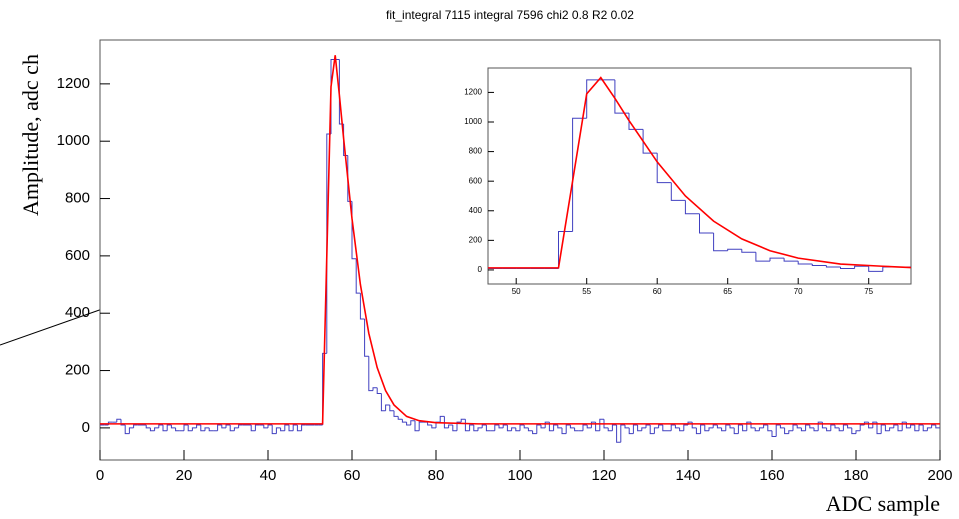 The image size is (959, 519). What do you see at coordinates (436, 475) in the screenshot?
I see `x-tick-label: 80` at bounding box center [436, 475].